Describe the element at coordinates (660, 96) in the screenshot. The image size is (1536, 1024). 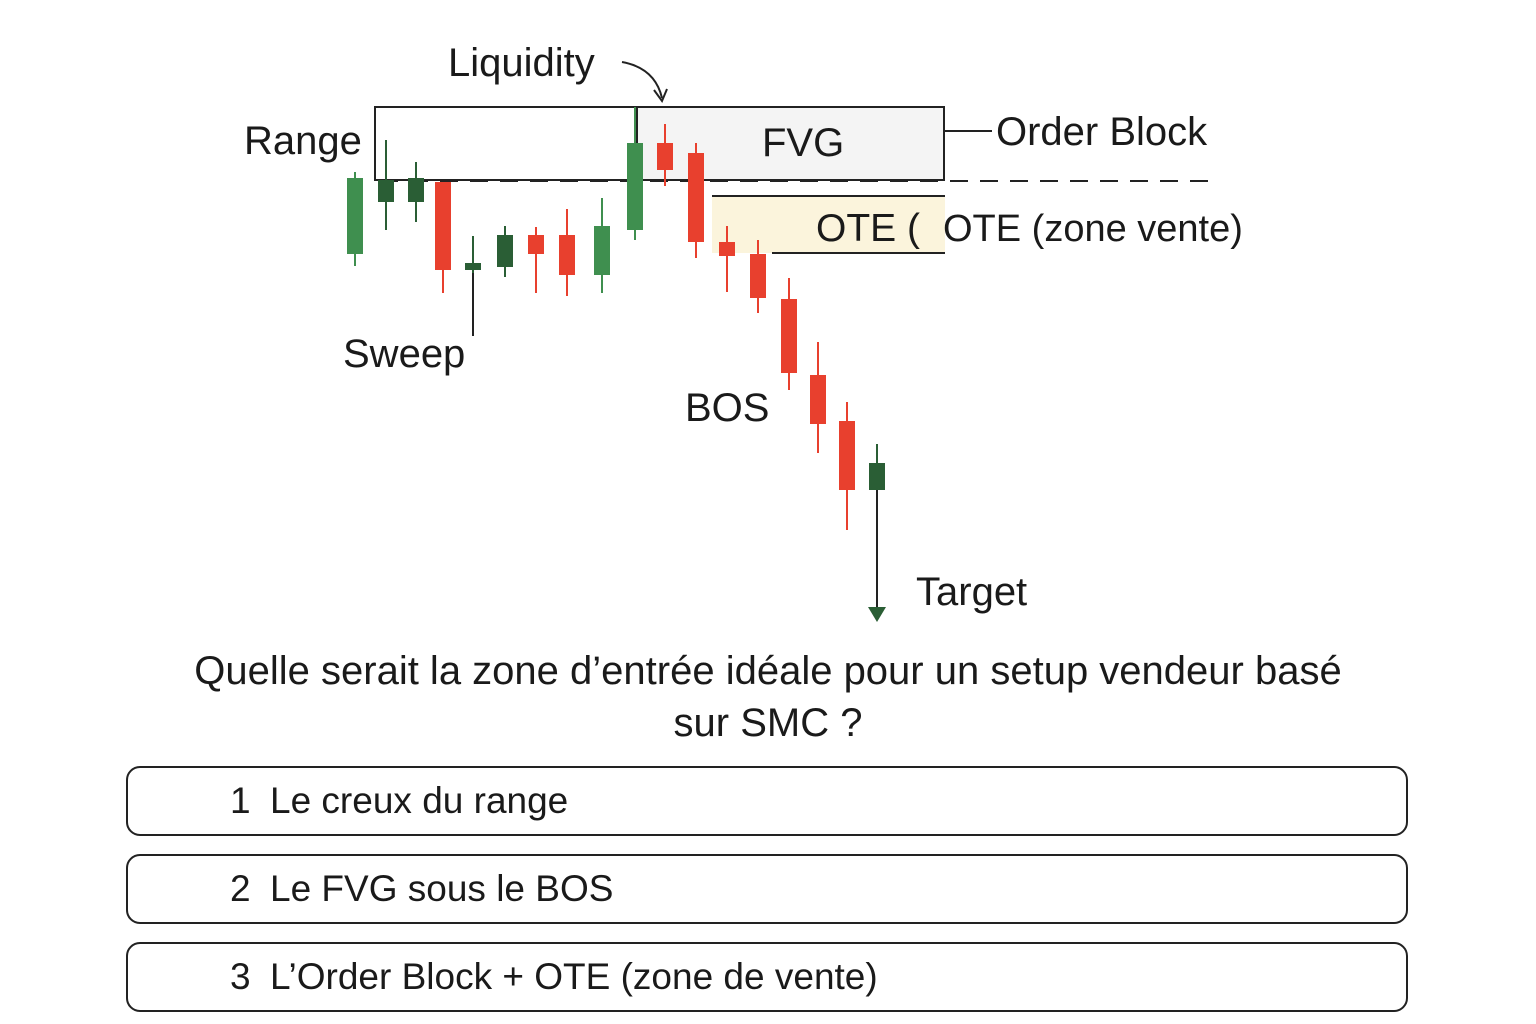
I see `liquidity-arrow-head` at that location.